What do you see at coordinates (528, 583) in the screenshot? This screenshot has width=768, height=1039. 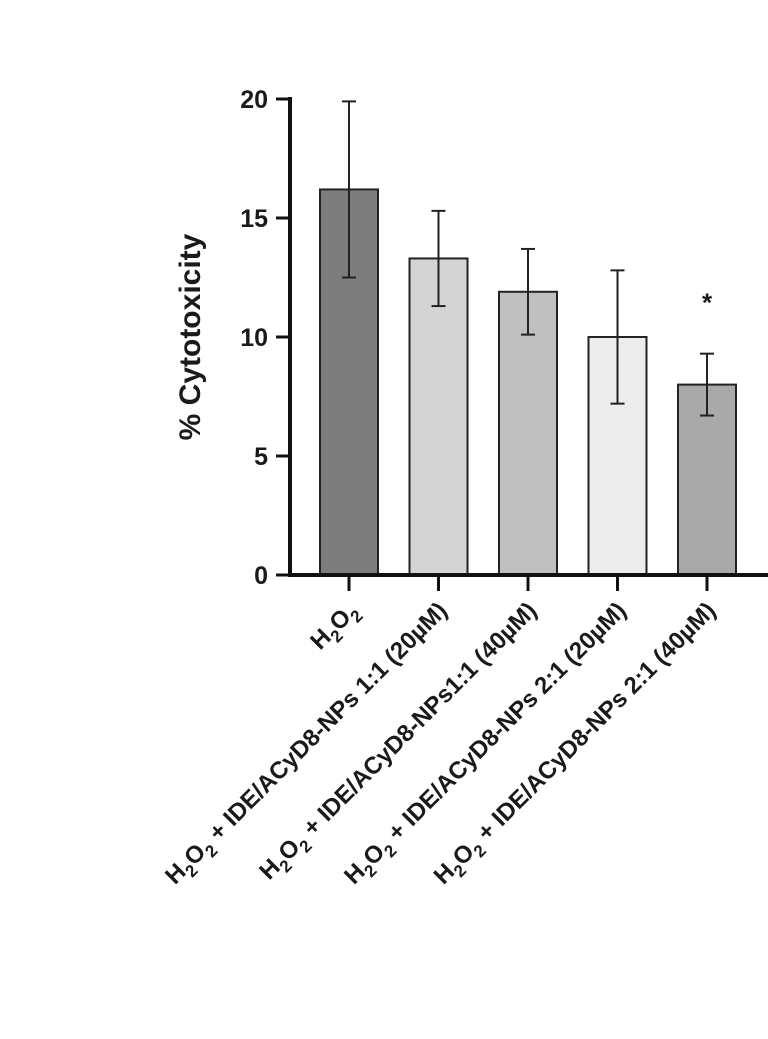 I see `x-axis-ticks` at bounding box center [528, 583].